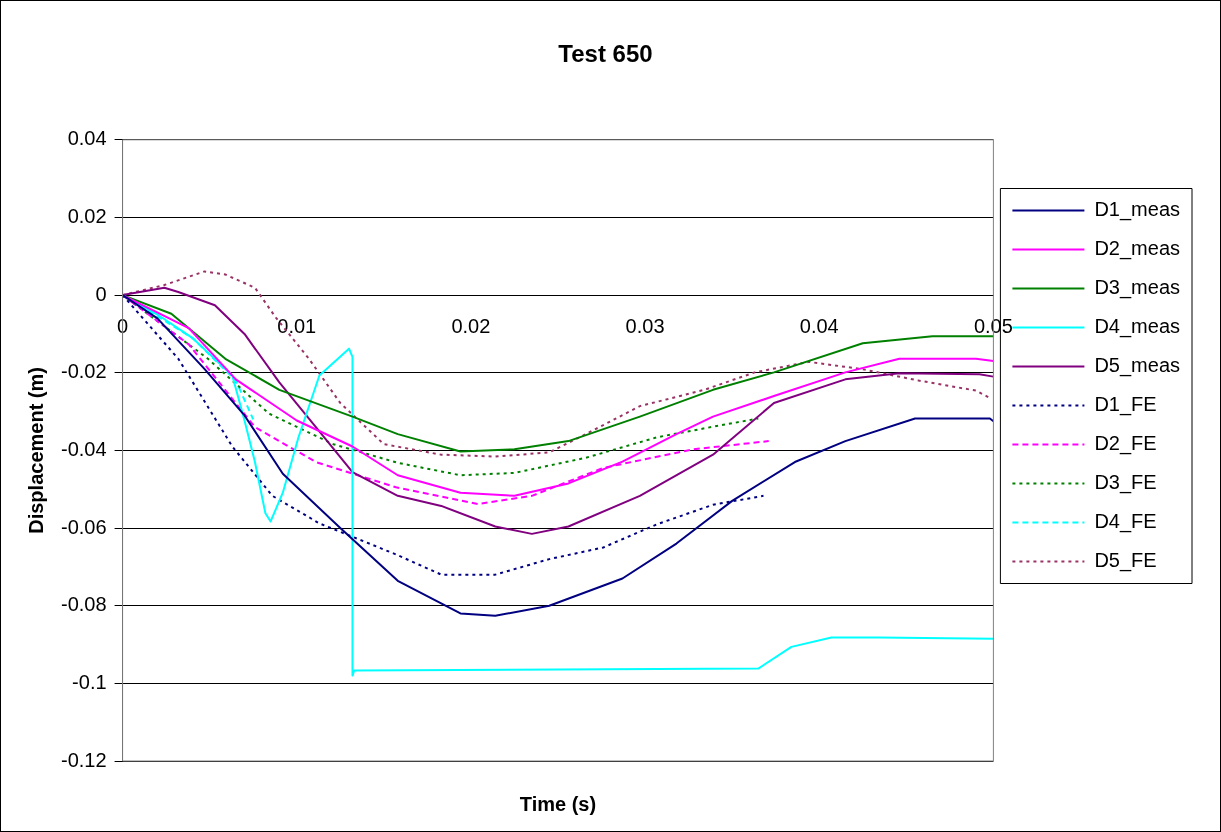 This screenshot has height=832, width=1221. What do you see at coordinates (87, 215) in the screenshot?
I see `y-tick-label: 0.02` at bounding box center [87, 215].